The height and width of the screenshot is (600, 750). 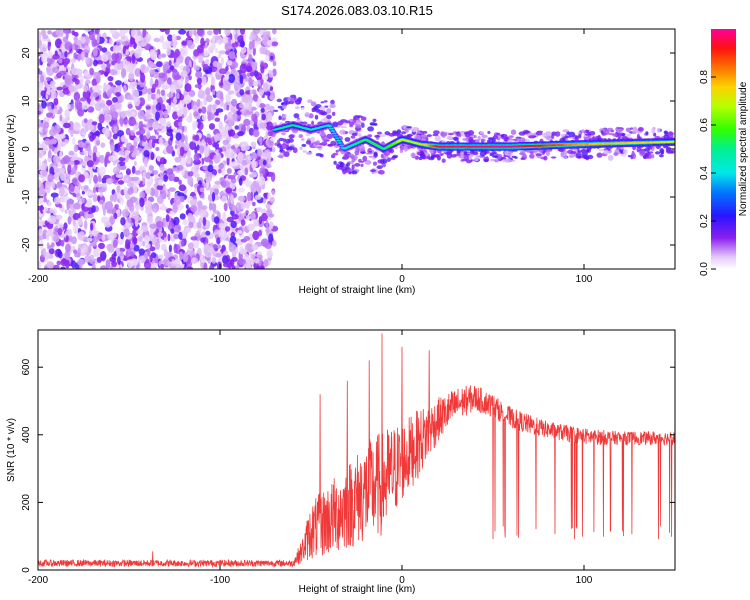 I want to click on y-tick-label: 400, so click(x=26, y=434).